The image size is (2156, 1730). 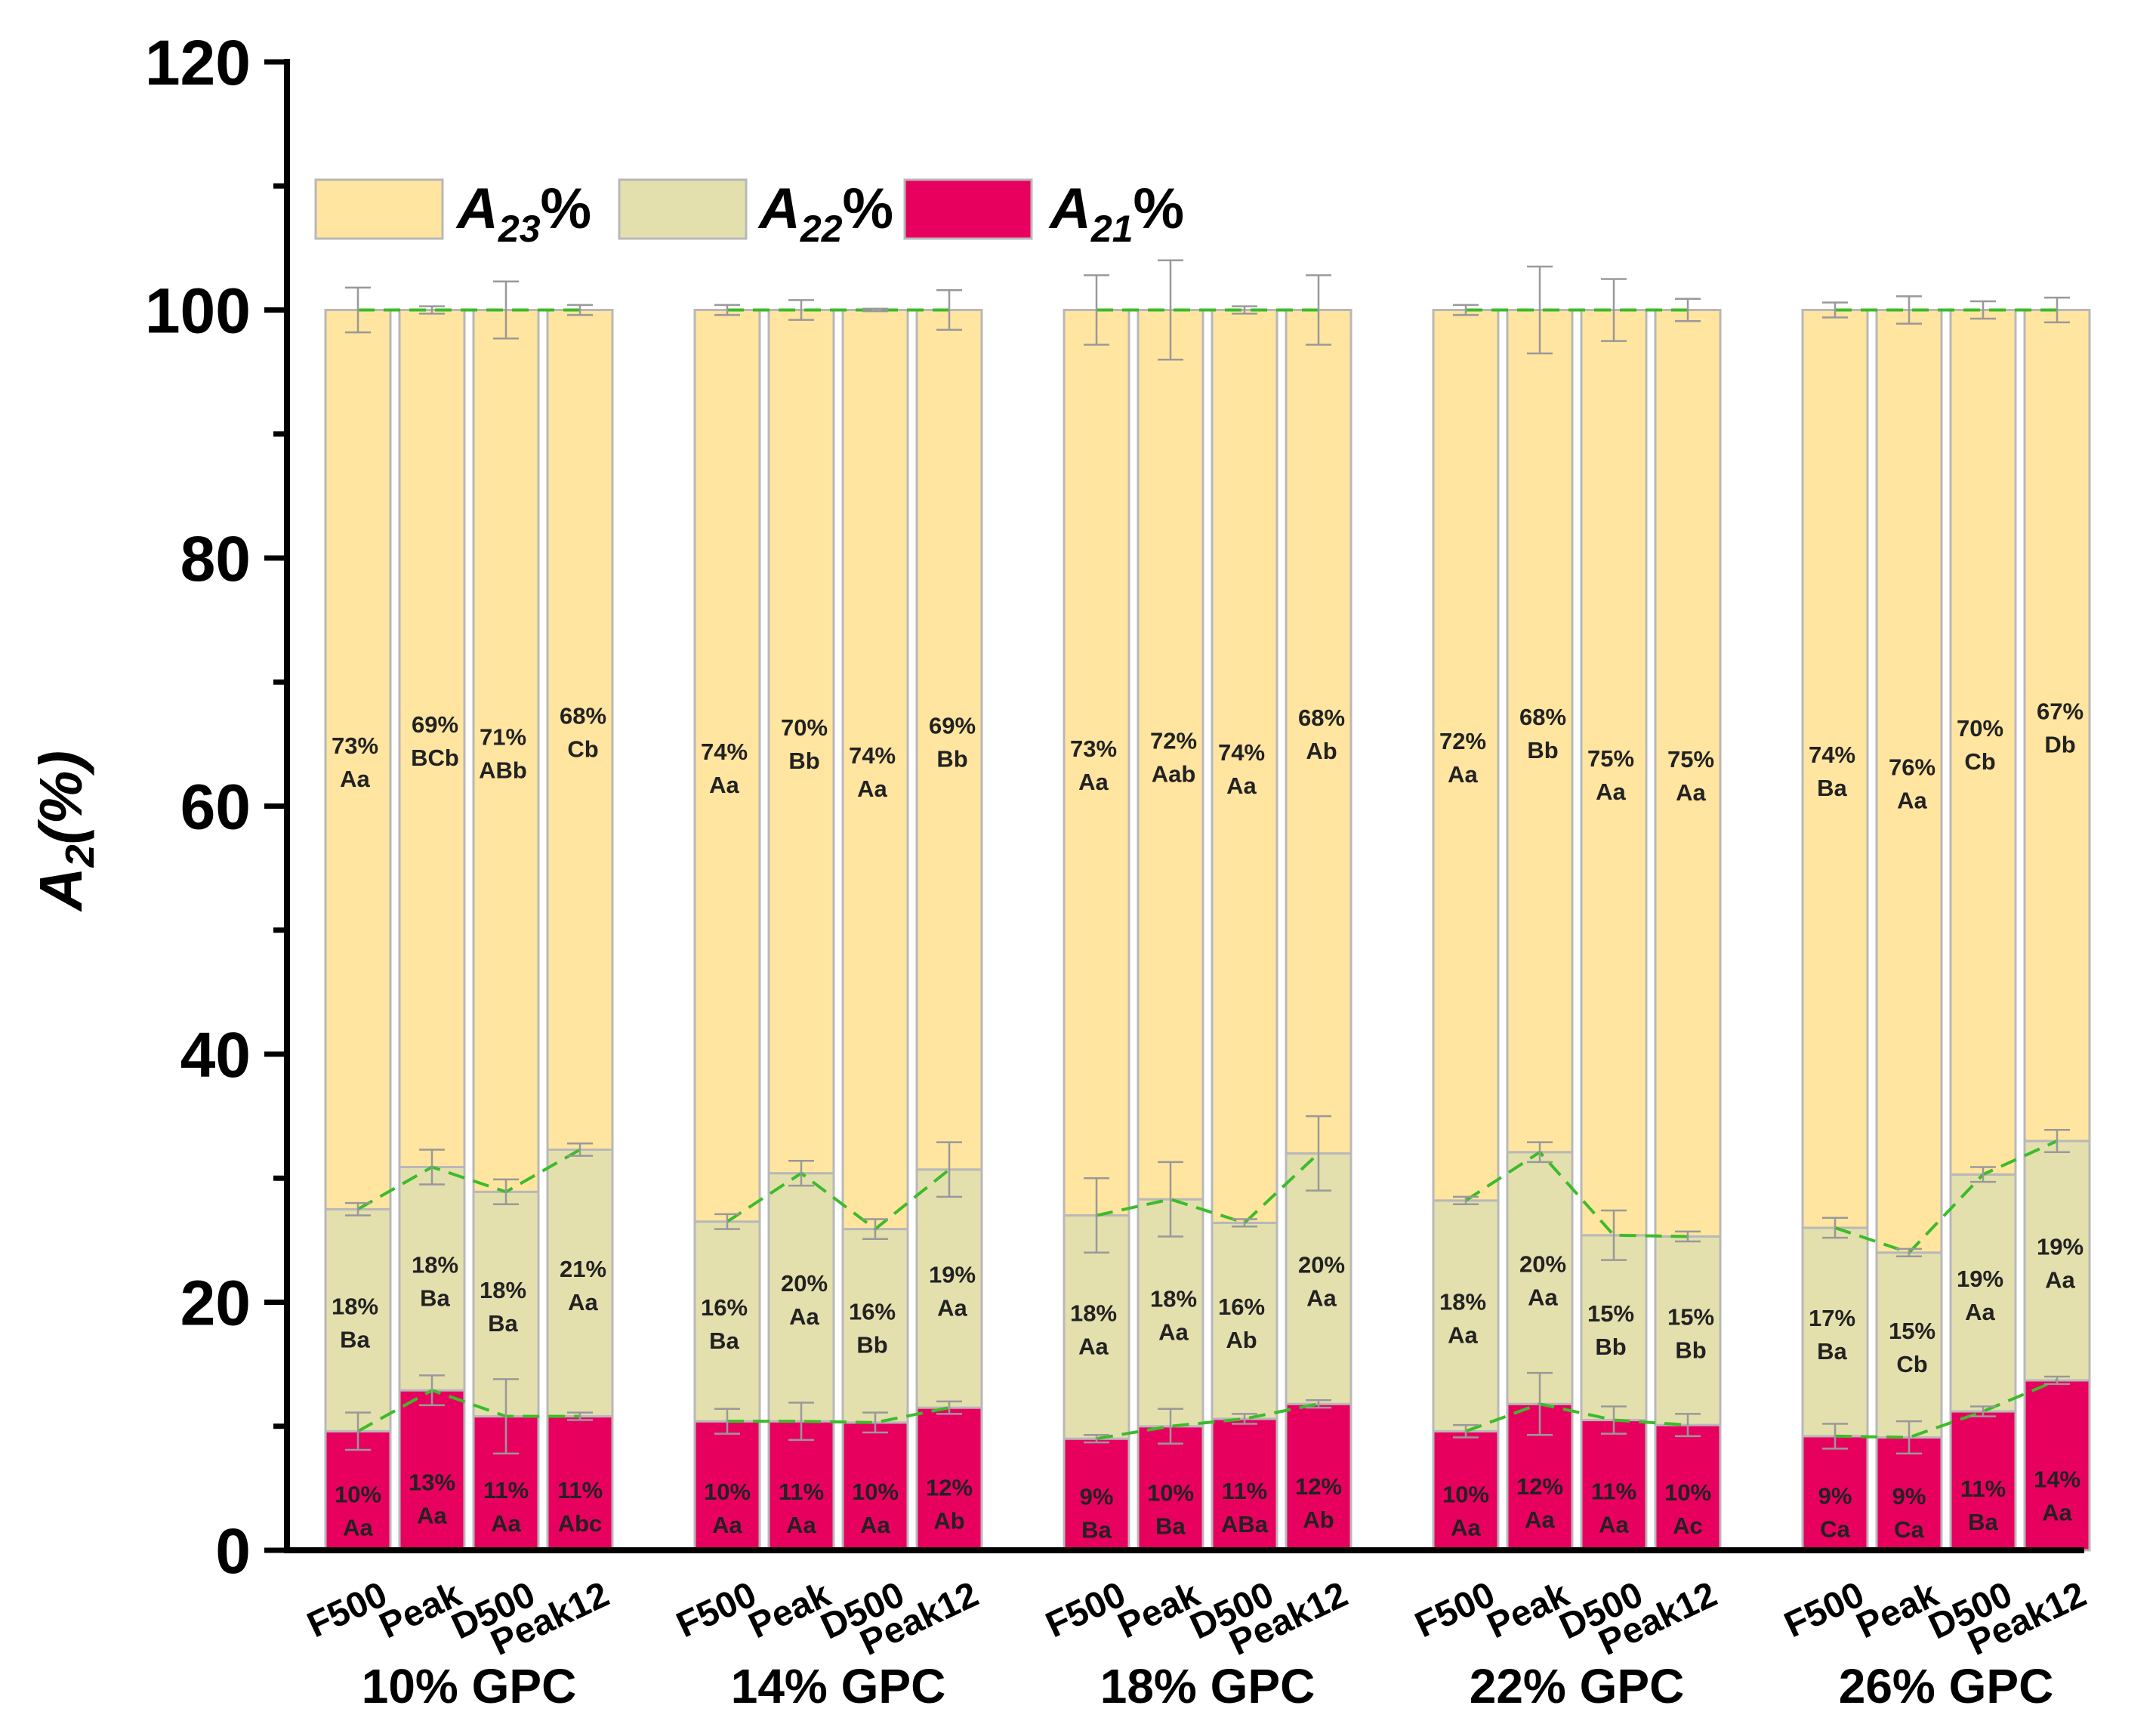 What do you see at coordinates (453, 214) in the screenshot?
I see `legend-item: A23%` at bounding box center [453, 214].